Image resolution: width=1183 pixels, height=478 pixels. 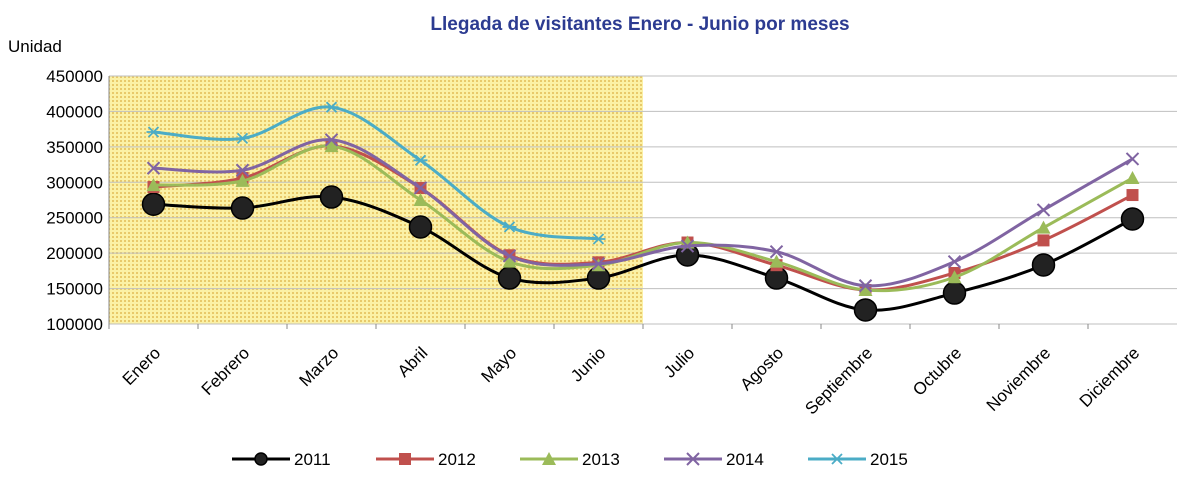 What do you see at coordinates (74, 289) in the screenshot?
I see `y-tick-label: 150000` at bounding box center [74, 289].